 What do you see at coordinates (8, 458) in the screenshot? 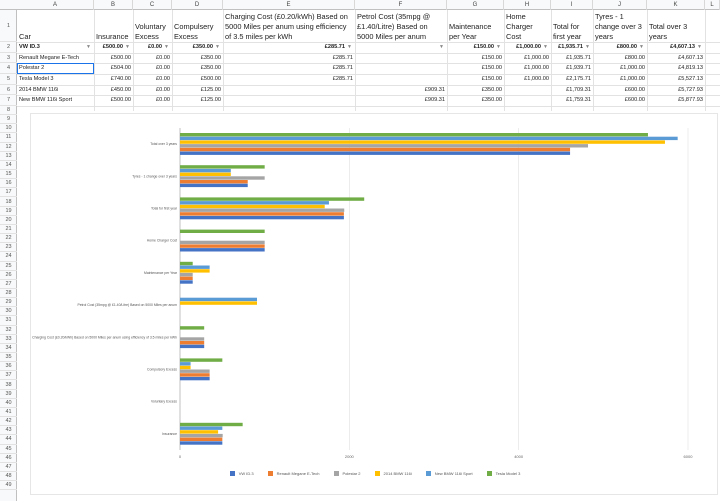
I see `row-header-46: 46` at bounding box center [8, 458].